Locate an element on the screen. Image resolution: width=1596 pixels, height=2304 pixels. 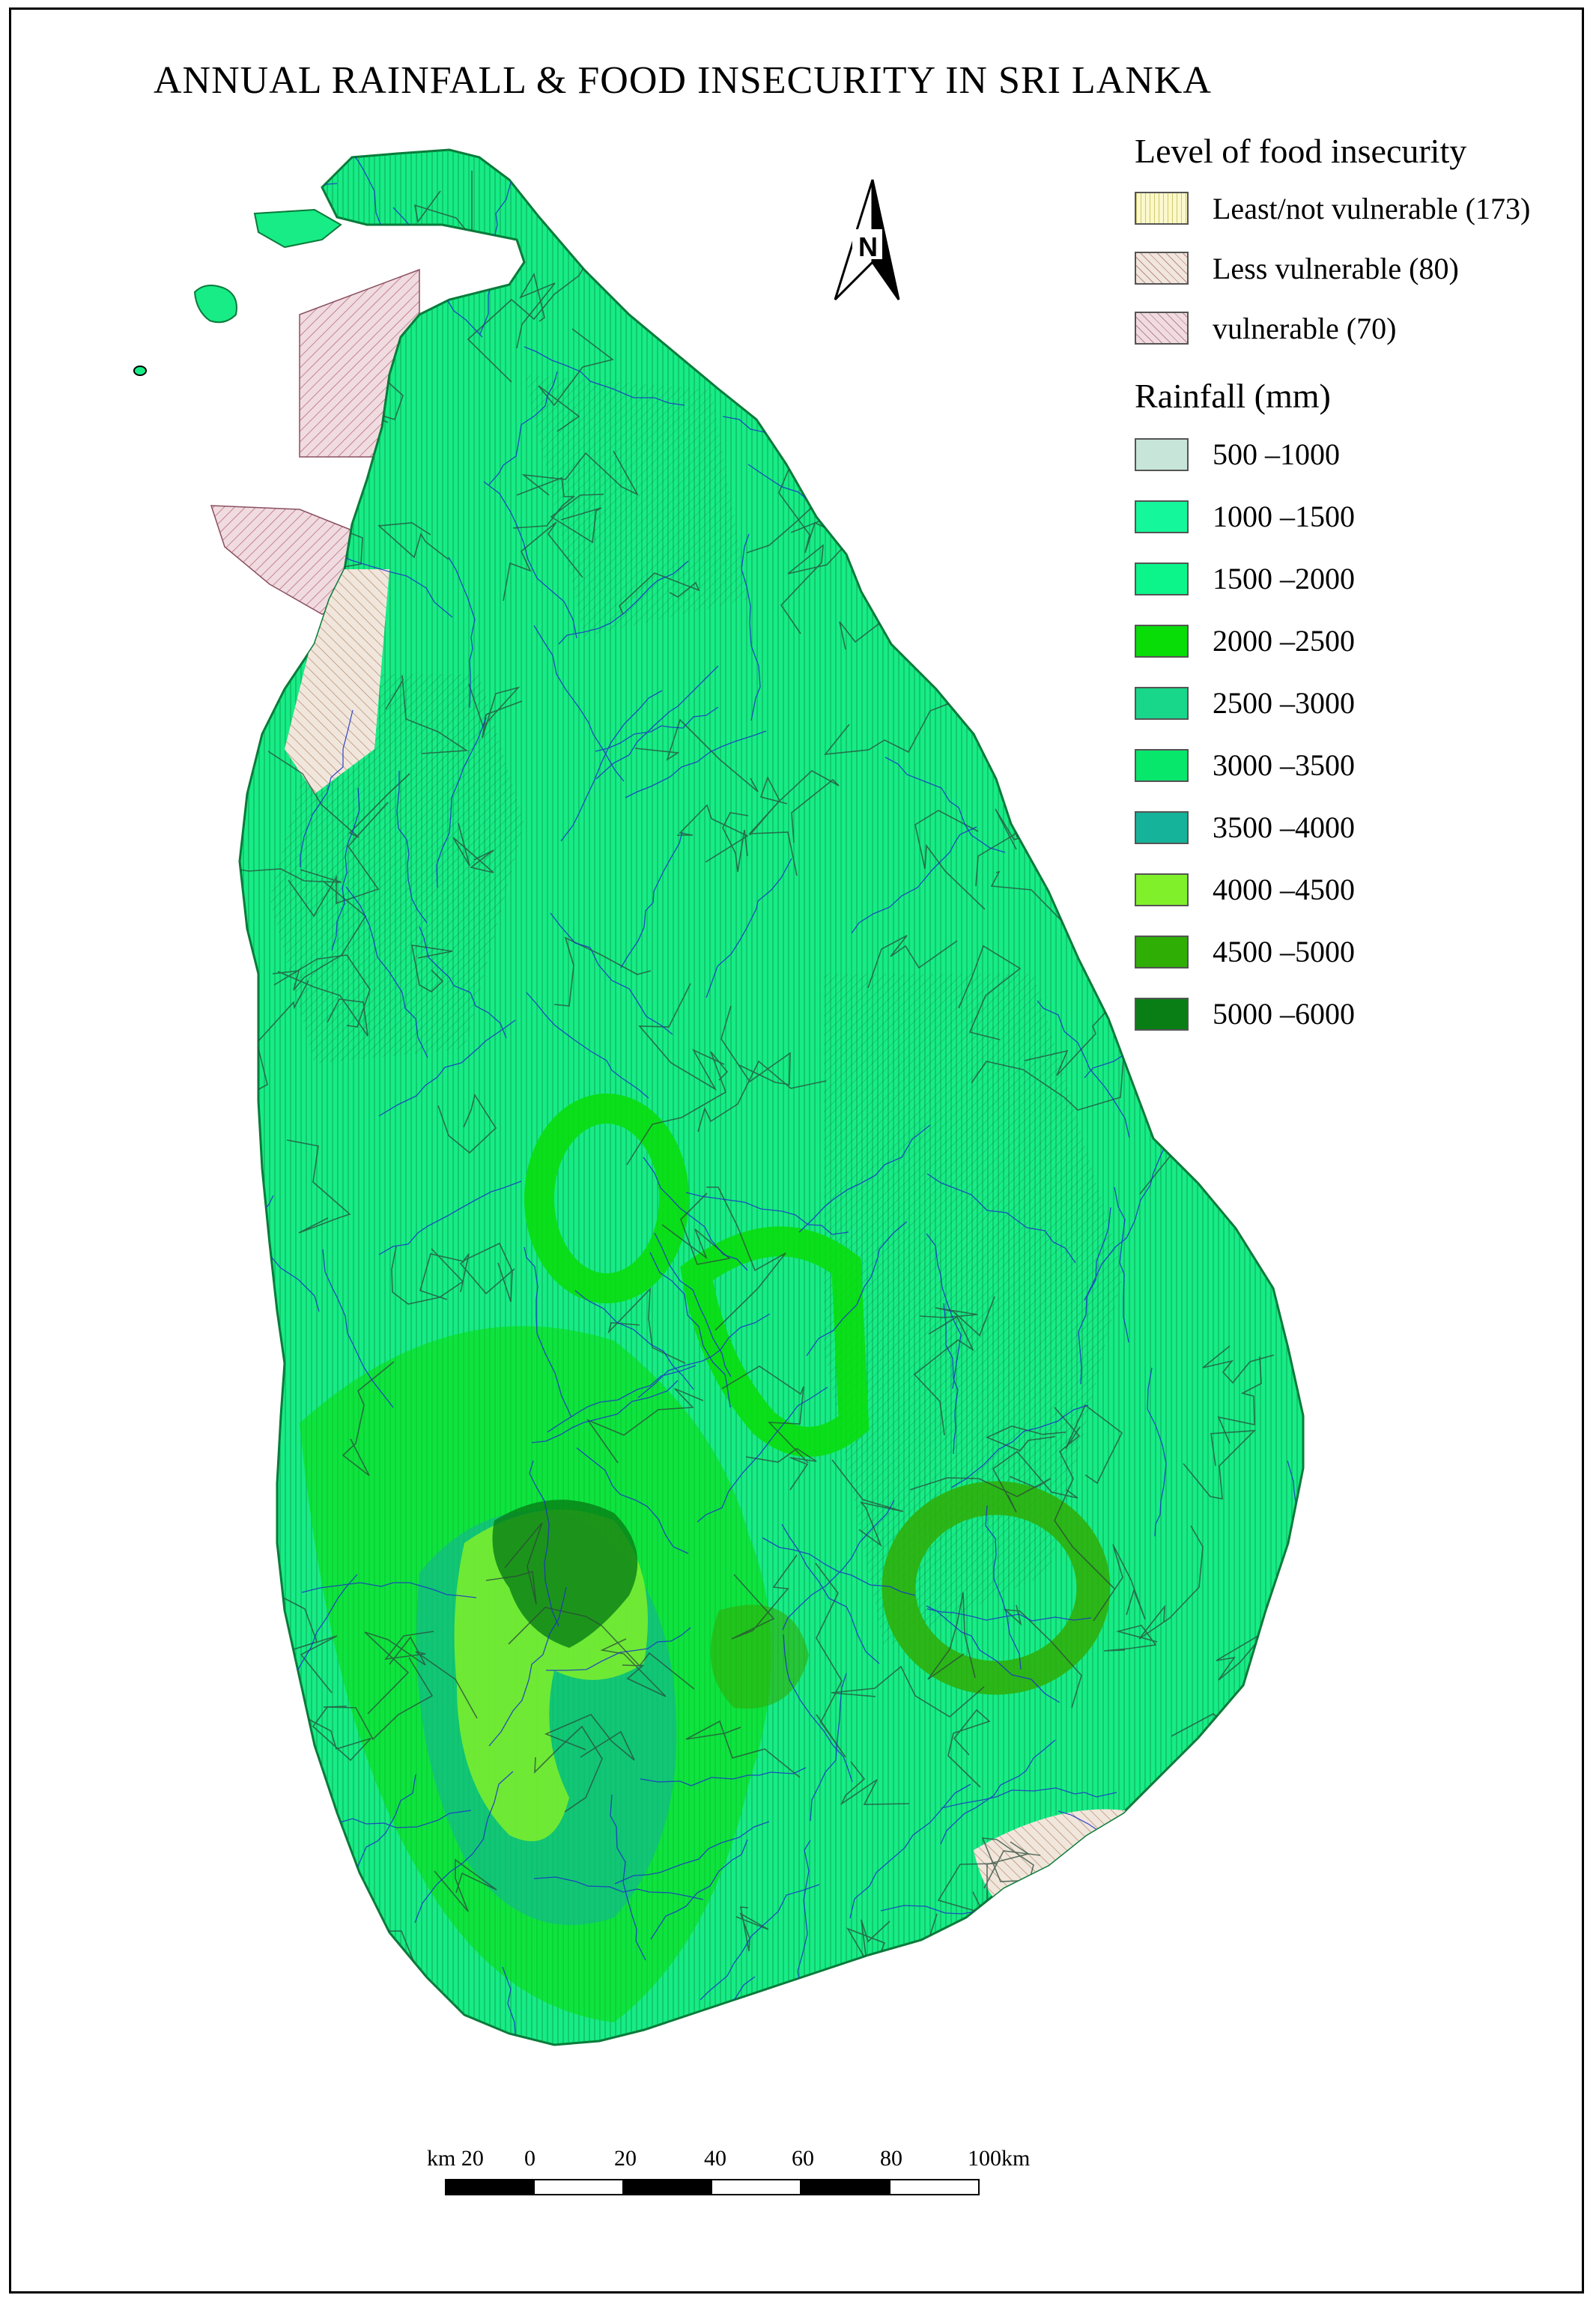
rain-legend-label: 3000 –3500 is located at coordinates (1284, 765).